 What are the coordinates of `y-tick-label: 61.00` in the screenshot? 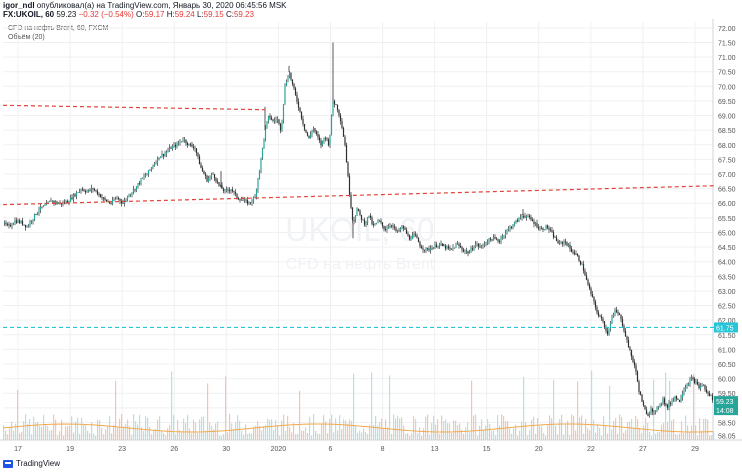 It's located at (727, 350).